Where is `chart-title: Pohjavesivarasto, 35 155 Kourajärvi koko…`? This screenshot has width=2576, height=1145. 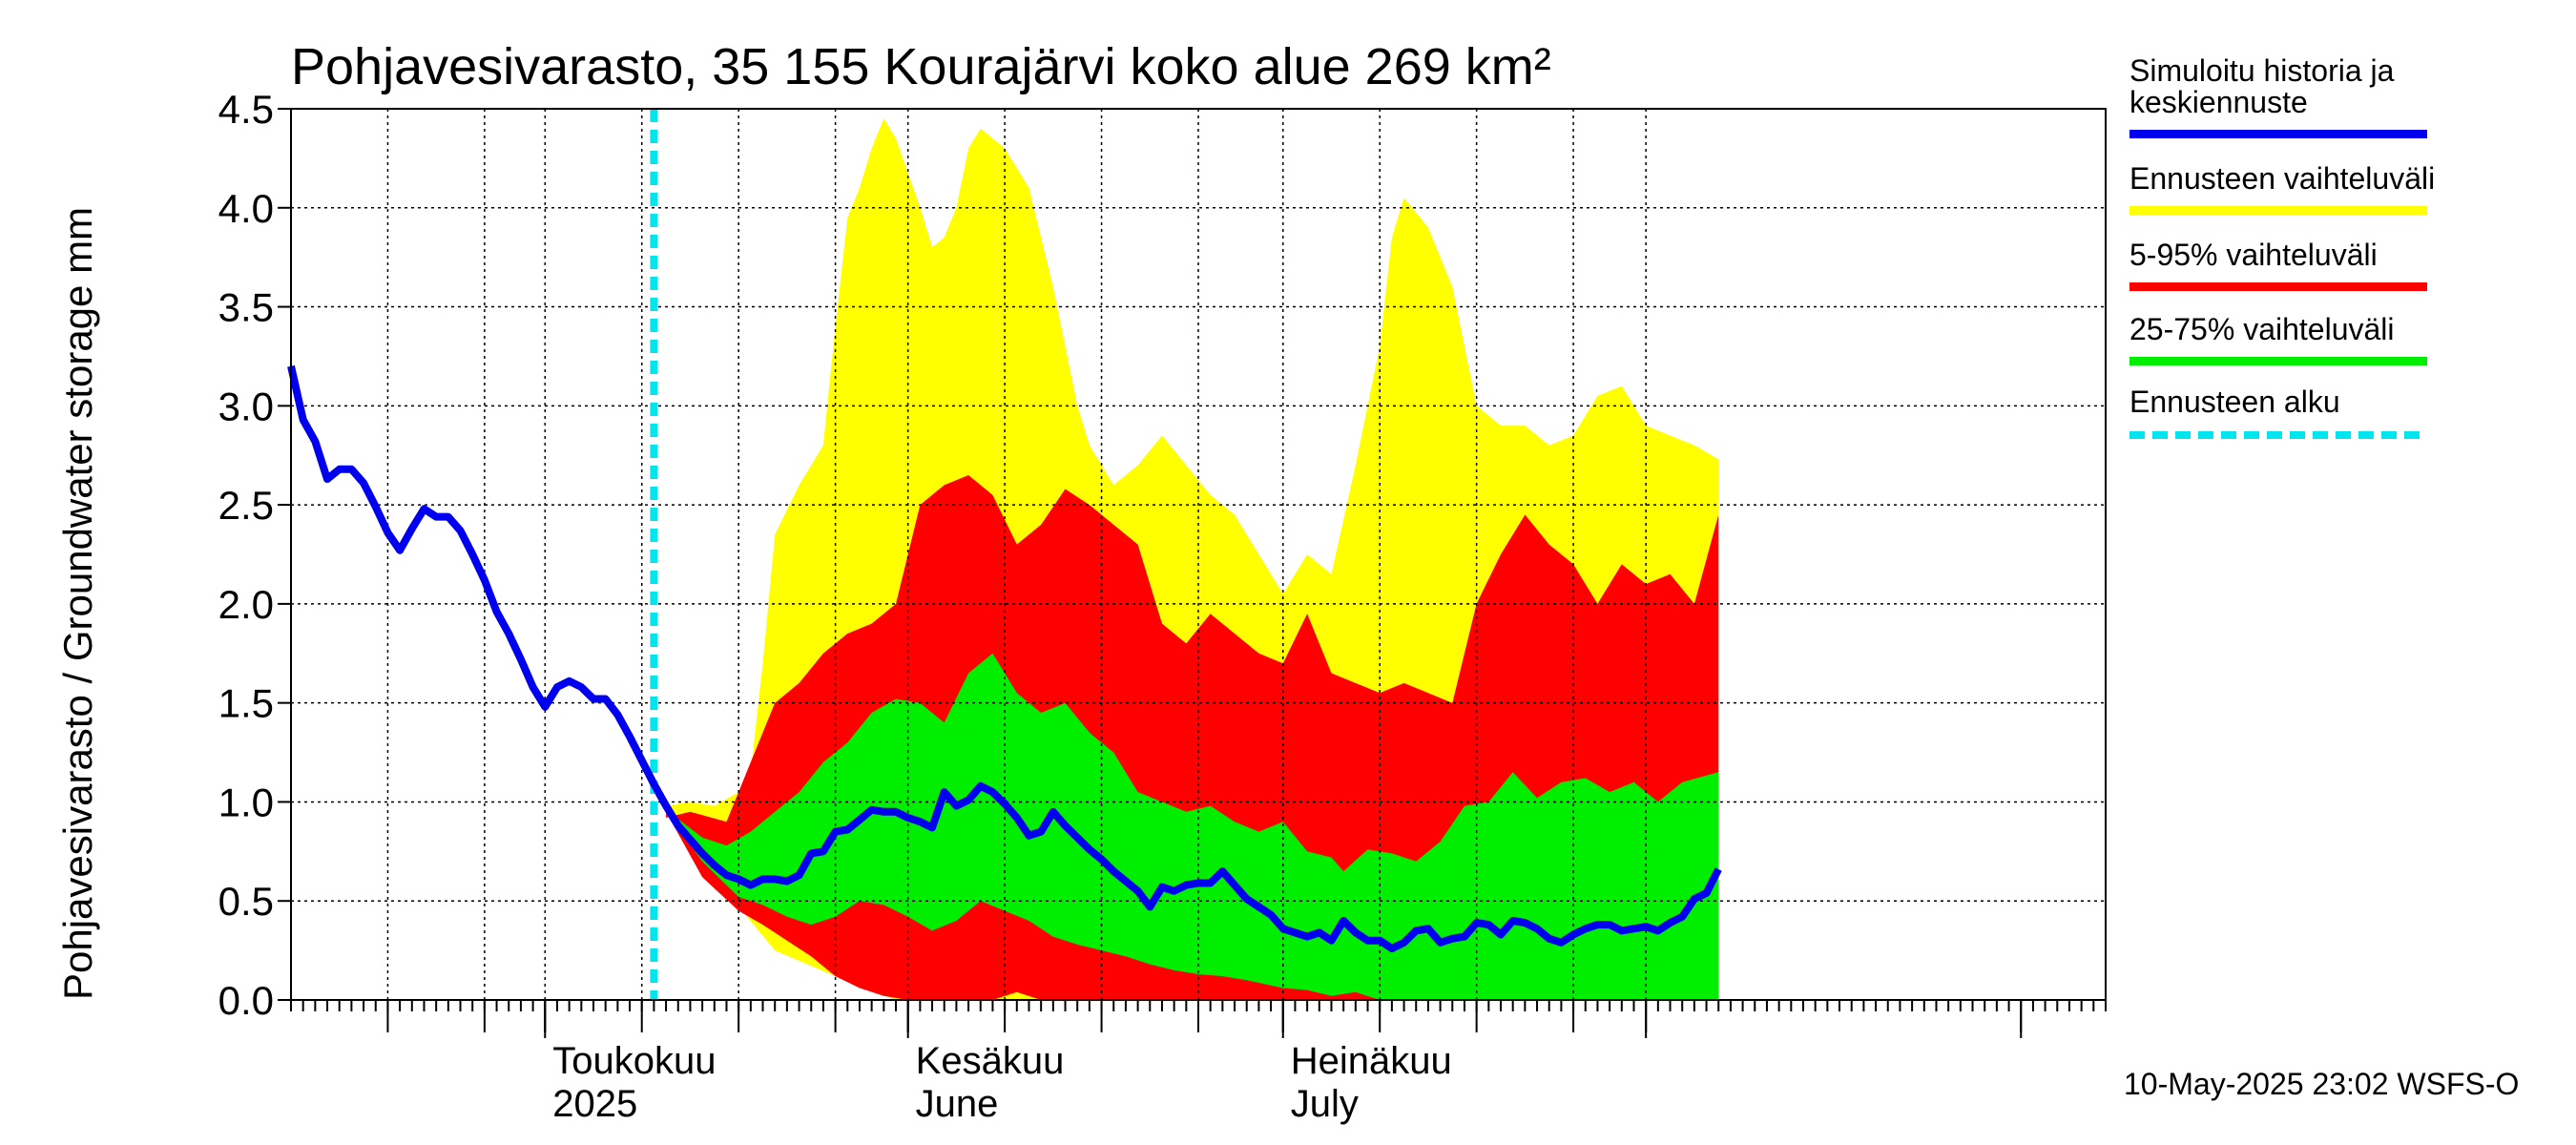 chart-title: Pohjavesivarasto, 35 155 Kourajärvi koko… is located at coordinates (921, 66).